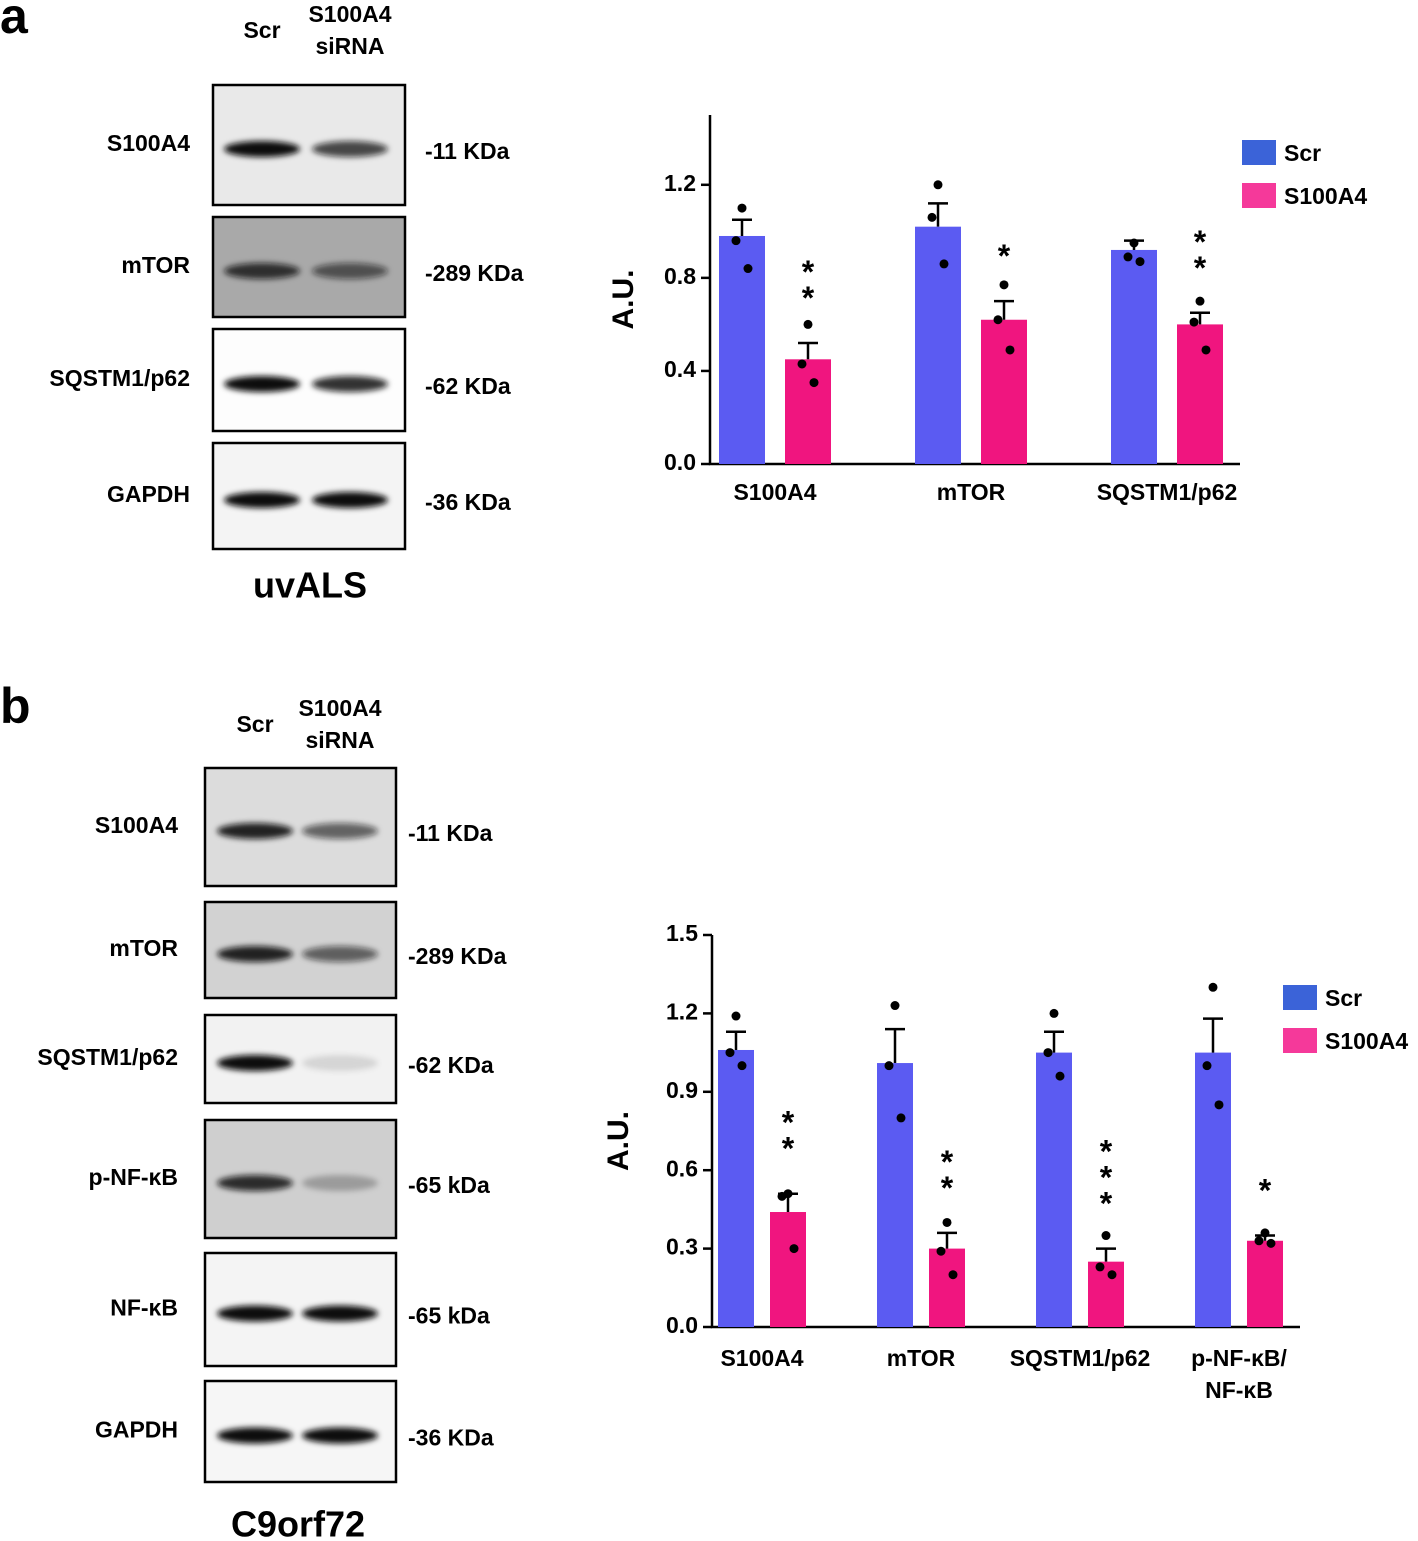  What do you see at coordinates (1167, 492) in the screenshot?
I see `x-tick-label: SQSTM1/p62` at bounding box center [1167, 492].